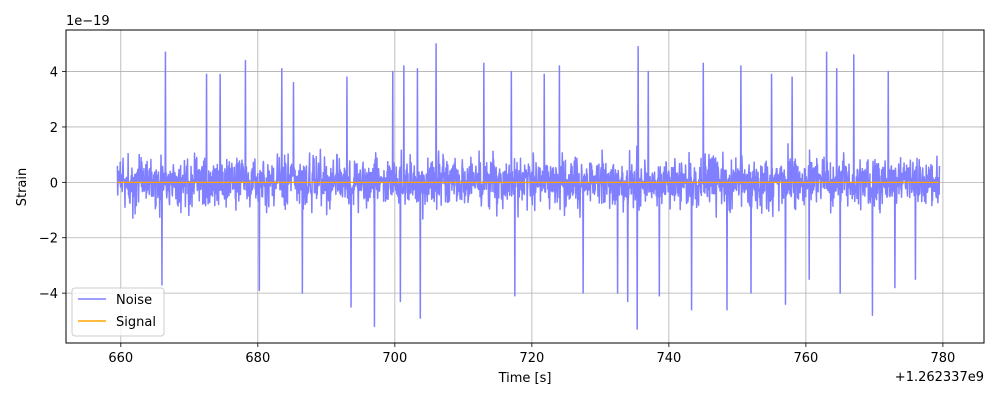 The height and width of the screenshot is (400, 1000). I want to click on x-tick-label: 760, so click(805, 358).